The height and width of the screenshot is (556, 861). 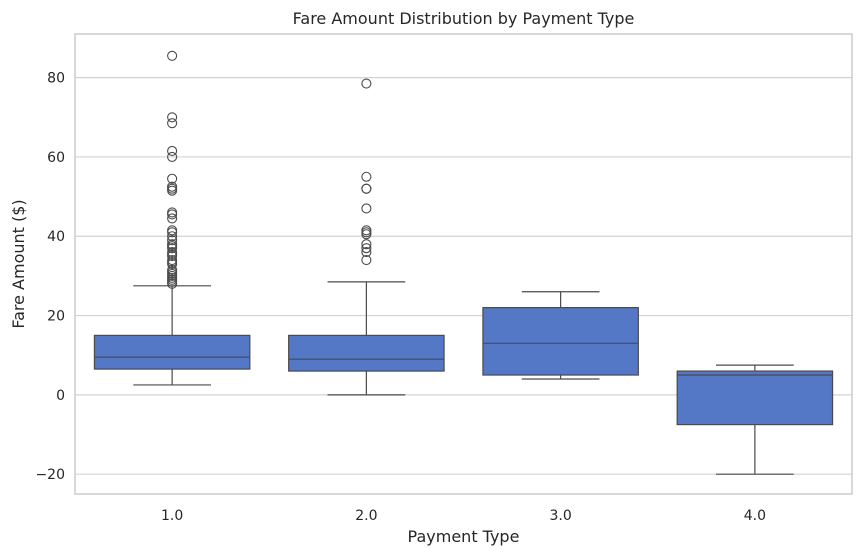 What do you see at coordinates (18, 263) in the screenshot?
I see `y-axis-title: Fare Amount ($)` at bounding box center [18, 263].